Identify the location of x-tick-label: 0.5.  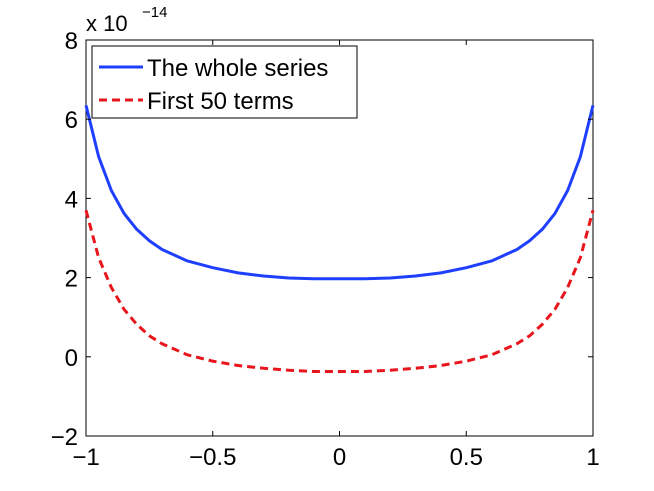
(466, 457).